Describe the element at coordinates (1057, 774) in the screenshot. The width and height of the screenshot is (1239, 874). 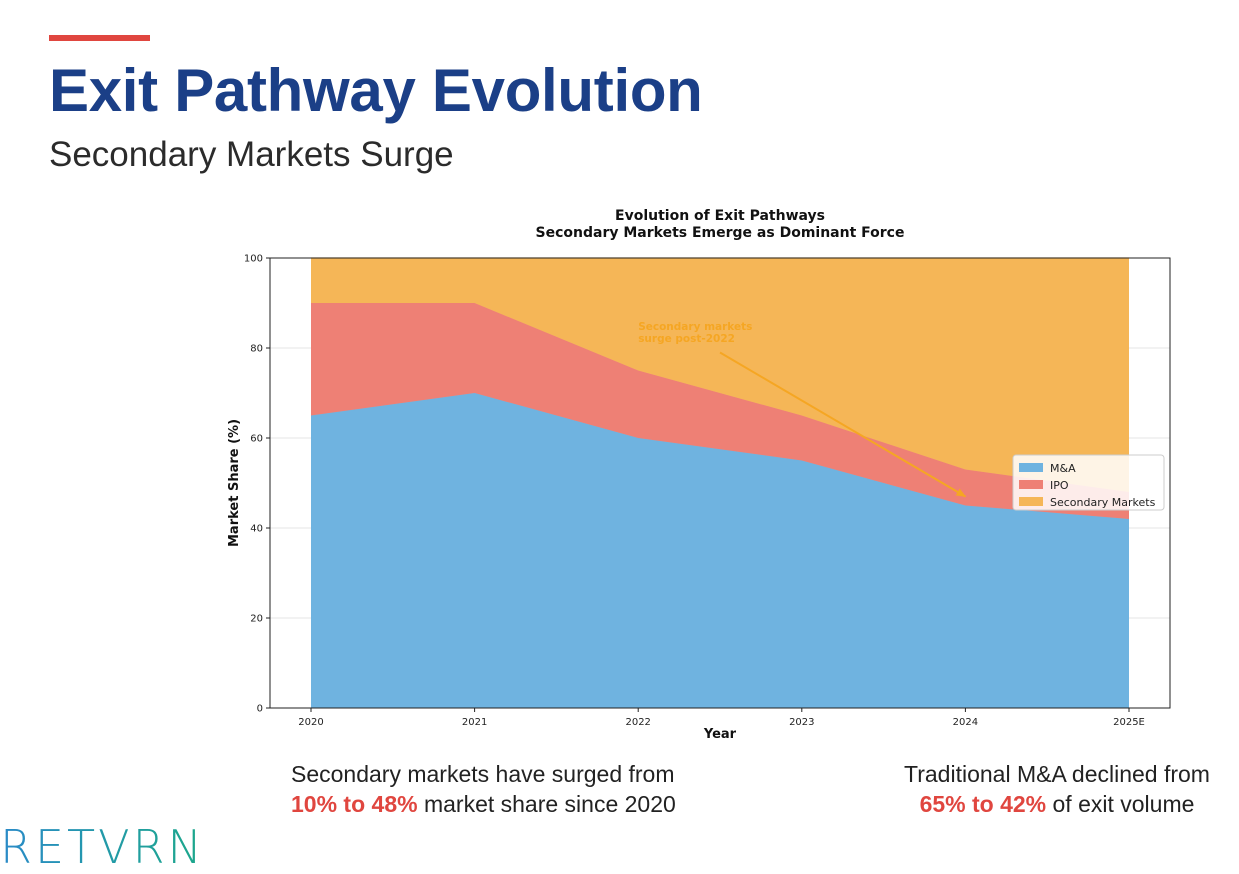
I see `stat-right-line1: Traditional M&A declined from` at that location.